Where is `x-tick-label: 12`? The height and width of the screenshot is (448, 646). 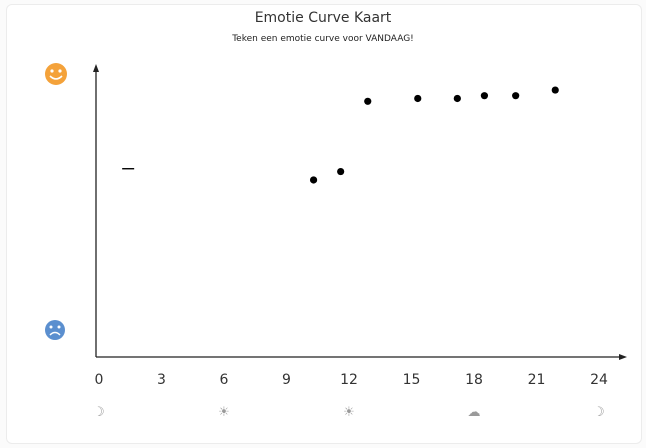 x-tick-label: 12 is located at coordinates (349, 380).